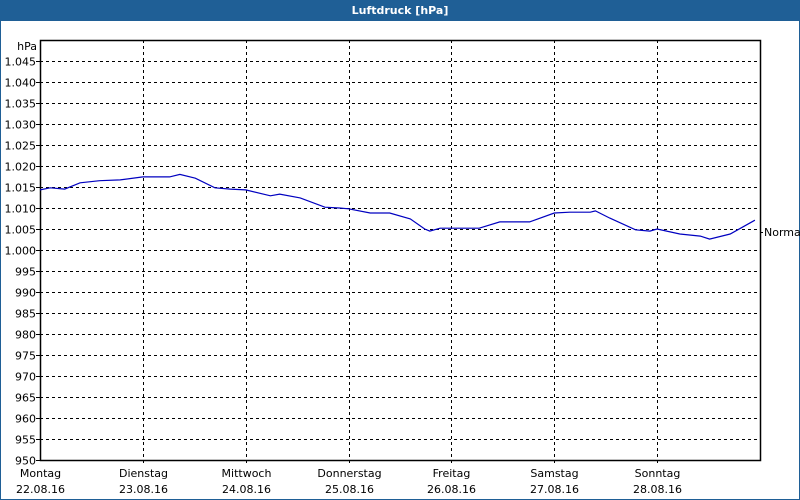 This screenshot has width=800, height=500. I want to click on y-tick-label: 1.040, so click(21, 83).